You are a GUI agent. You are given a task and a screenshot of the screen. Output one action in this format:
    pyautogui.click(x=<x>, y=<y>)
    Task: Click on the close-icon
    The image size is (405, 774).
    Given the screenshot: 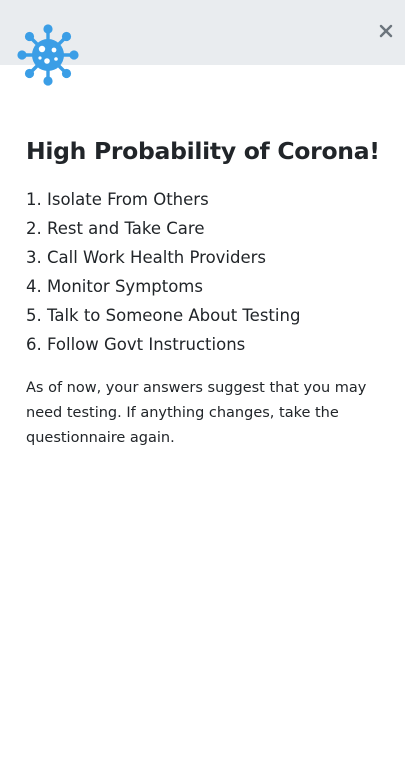 What is the action you would take?
    pyautogui.click(x=386, y=31)
    